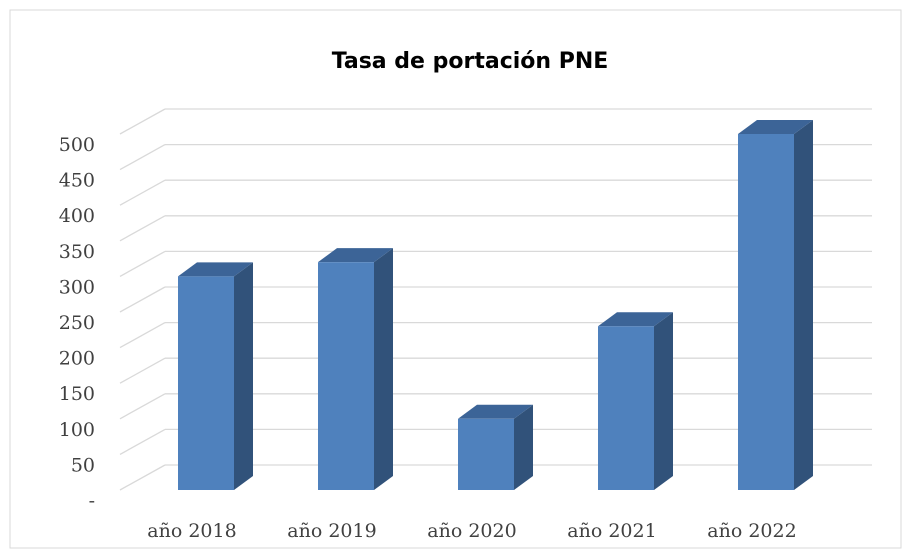 This screenshot has width=912, height=560. What do you see at coordinates (77, 252) in the screenshot?
I see `y-tick-label: 350` at bounding box center [77, 252].